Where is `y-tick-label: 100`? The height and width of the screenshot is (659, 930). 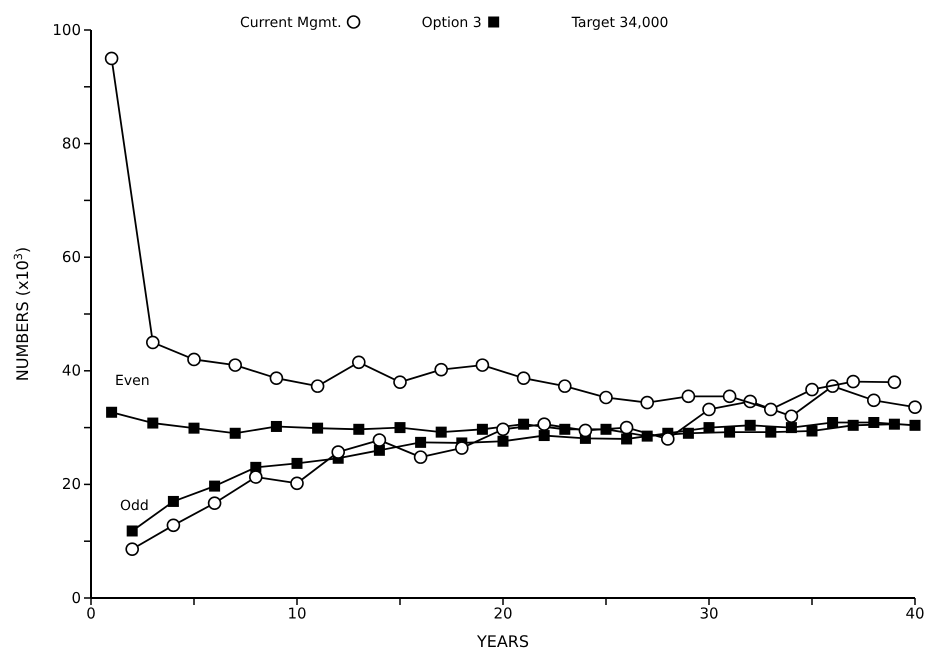
y-tick-label: 100 is located at coordinates (66, 29).